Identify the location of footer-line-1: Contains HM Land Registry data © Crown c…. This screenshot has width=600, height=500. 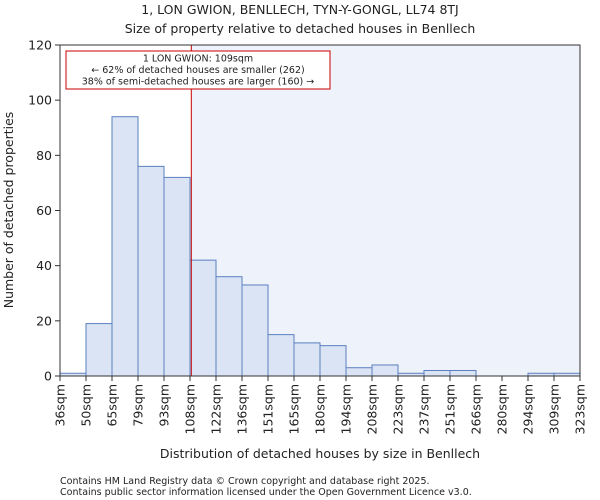
(245, 481).